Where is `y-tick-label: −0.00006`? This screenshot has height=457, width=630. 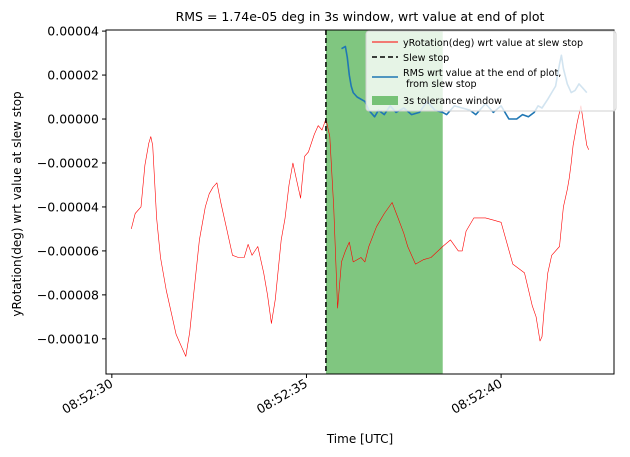 y-tick-label: −0.00006 is located at coordinates (68, 250).